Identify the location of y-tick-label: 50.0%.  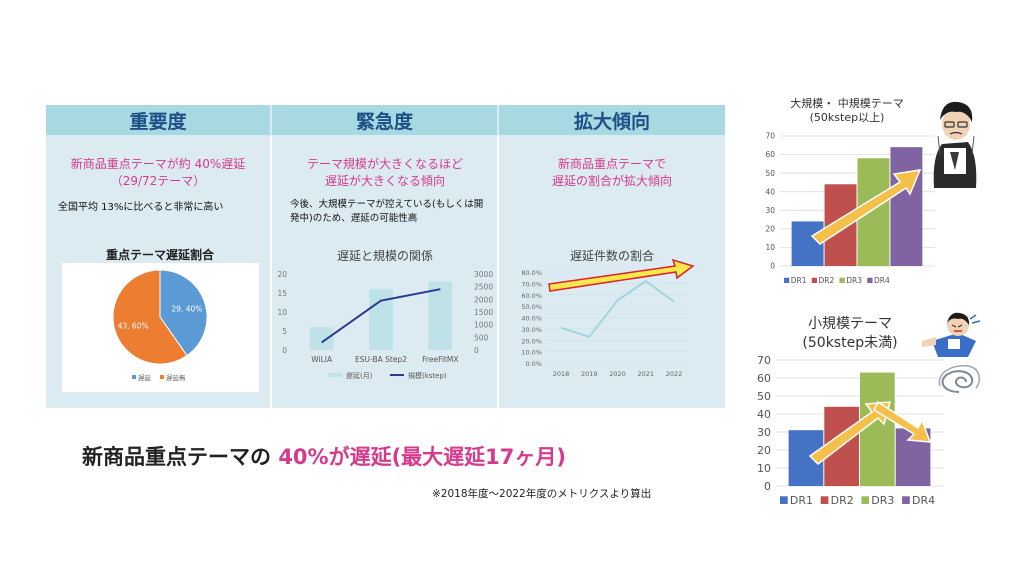
(531, 307).